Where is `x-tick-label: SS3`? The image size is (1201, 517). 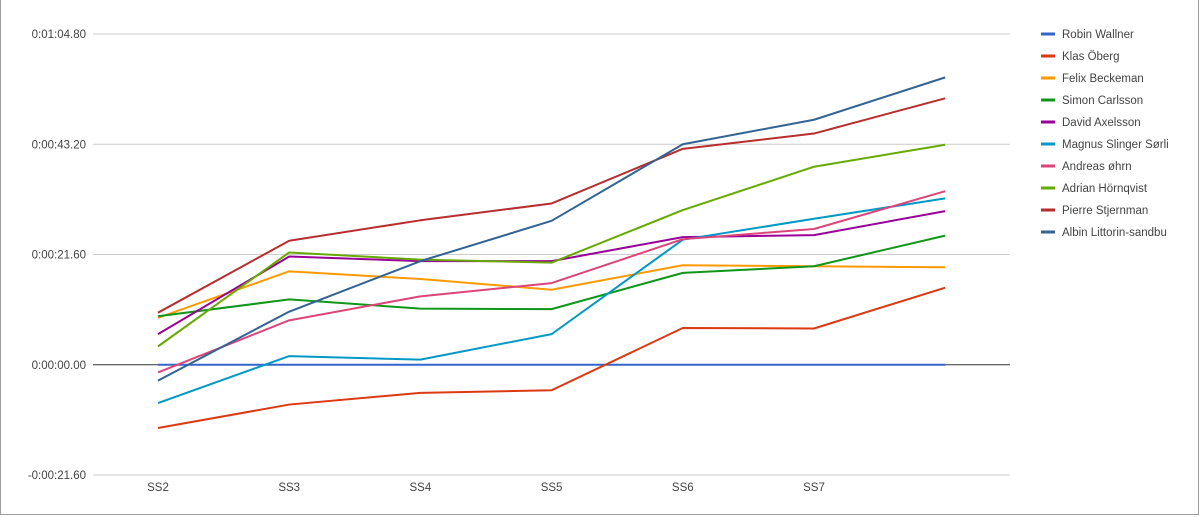
x-tick-label: SS3 is located at coordinates (289, 488).